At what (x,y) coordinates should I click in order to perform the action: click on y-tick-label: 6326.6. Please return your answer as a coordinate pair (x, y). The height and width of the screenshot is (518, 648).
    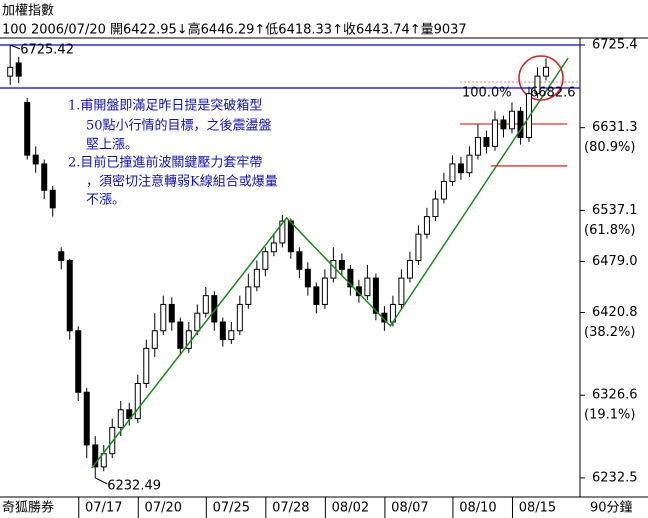
    Looking at the image, I should click on (615, 395).